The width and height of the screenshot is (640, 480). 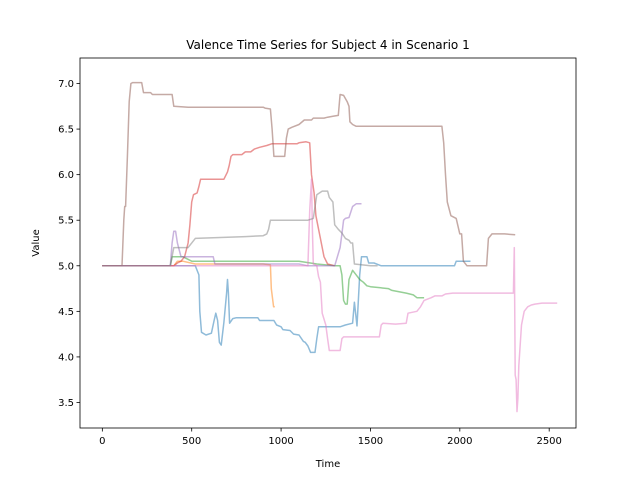 I want to click on x-tick-label: 1000, so click(x=280, y=441).